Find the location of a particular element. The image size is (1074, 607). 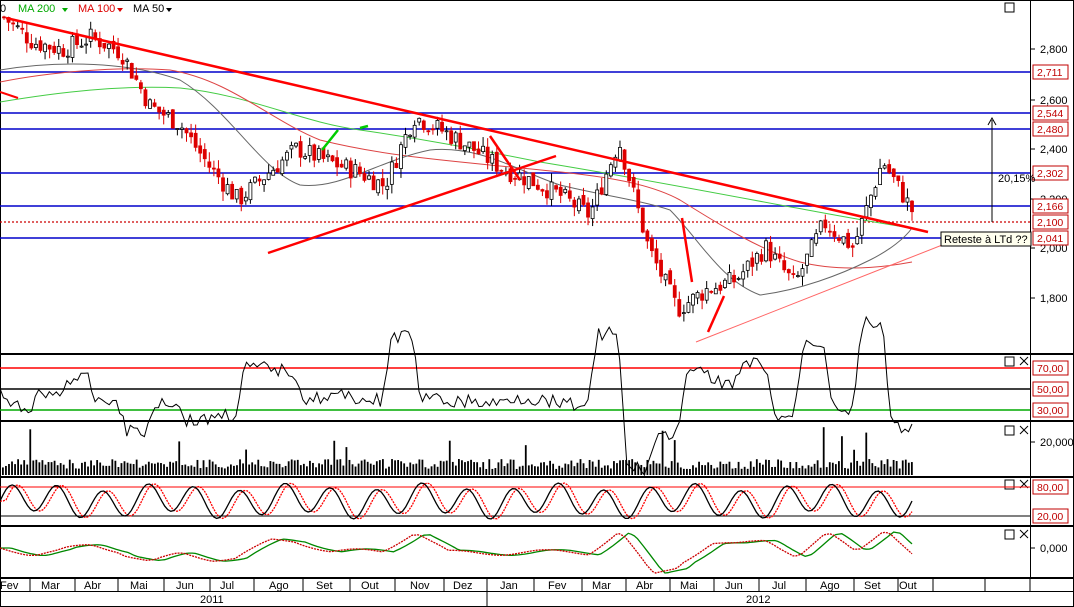

y-tick: 2,600 is located at coordinates (1054, 101).